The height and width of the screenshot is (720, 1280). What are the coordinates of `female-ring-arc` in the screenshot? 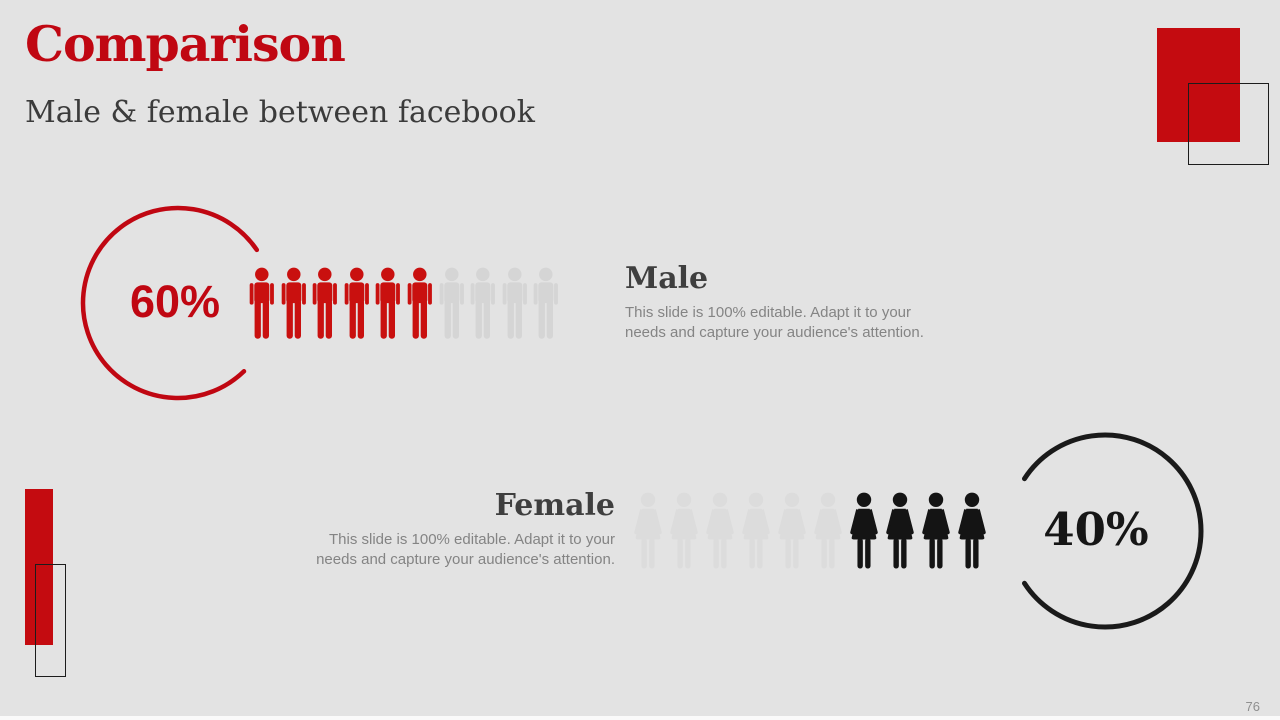 It's located at (1113, 531).